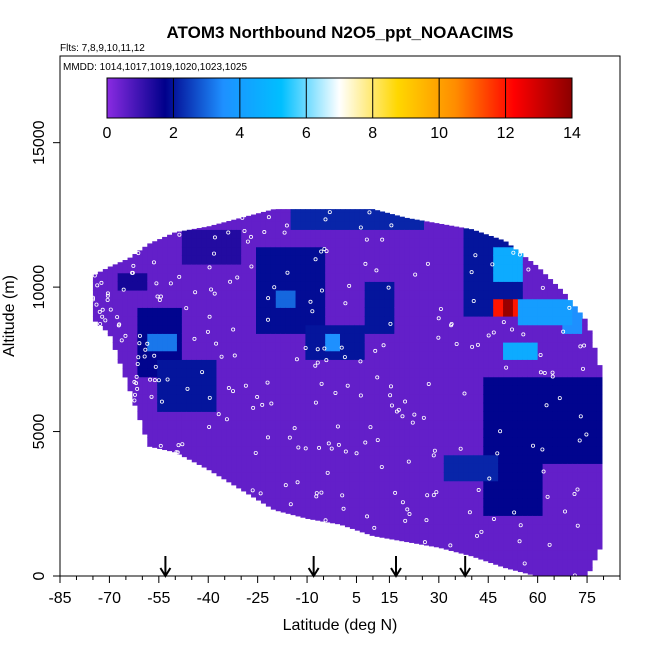  What do you see at coordinates (334, 591) in the screenshot?
I see `x-axis: -85 -70 -55 -40 -25 -10 5 15 30 45 60 75` at bounding box center [334, 591].